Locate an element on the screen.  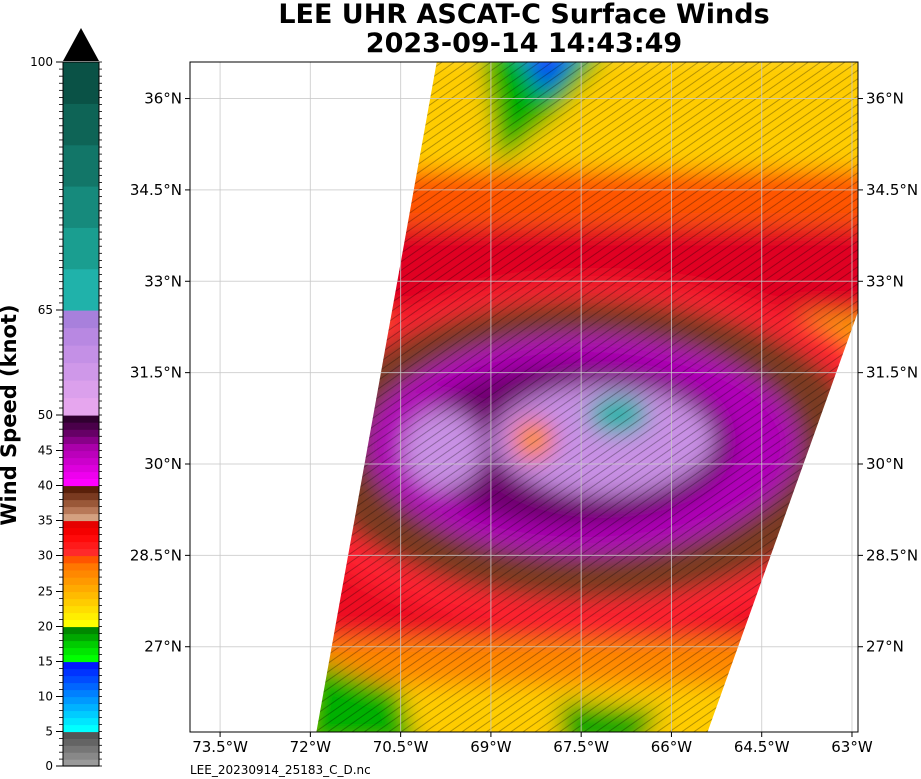
colorbar-ticks: 0 5 10 15 20 25 30 35 40 45 50 65 100 is located at coordinates (66, 414).